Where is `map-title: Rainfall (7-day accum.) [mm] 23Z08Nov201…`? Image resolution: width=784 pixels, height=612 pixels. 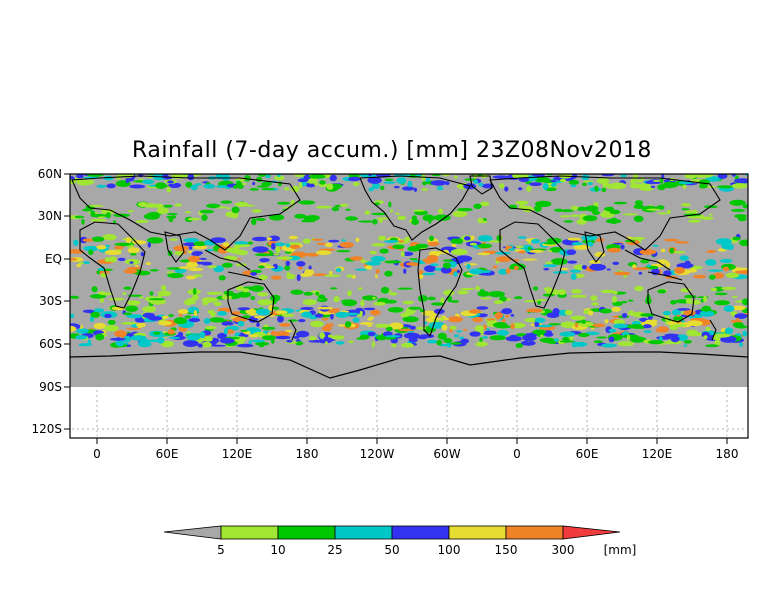
map-title: Rainfall (7-day accum.) [mm] 23Z08Nov201… is located at coordinates (392, 150).